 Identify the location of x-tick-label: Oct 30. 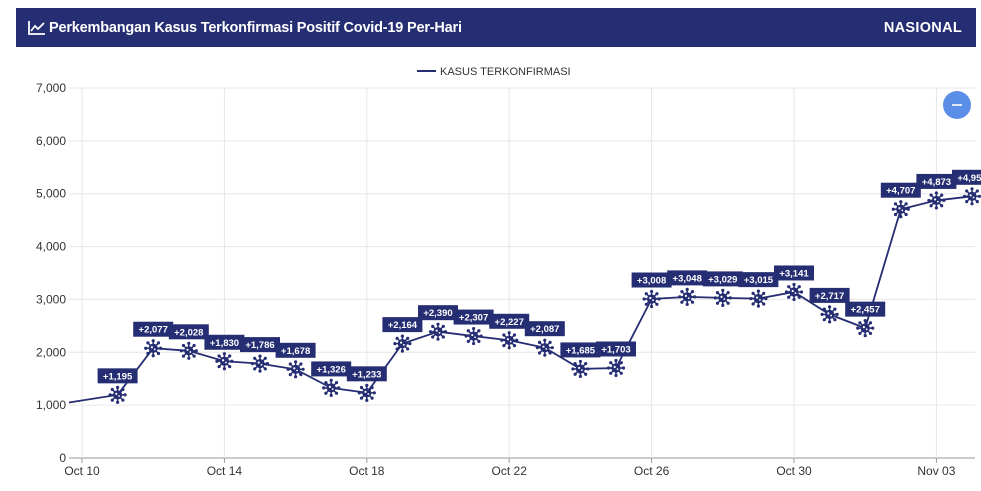
(794, 471).